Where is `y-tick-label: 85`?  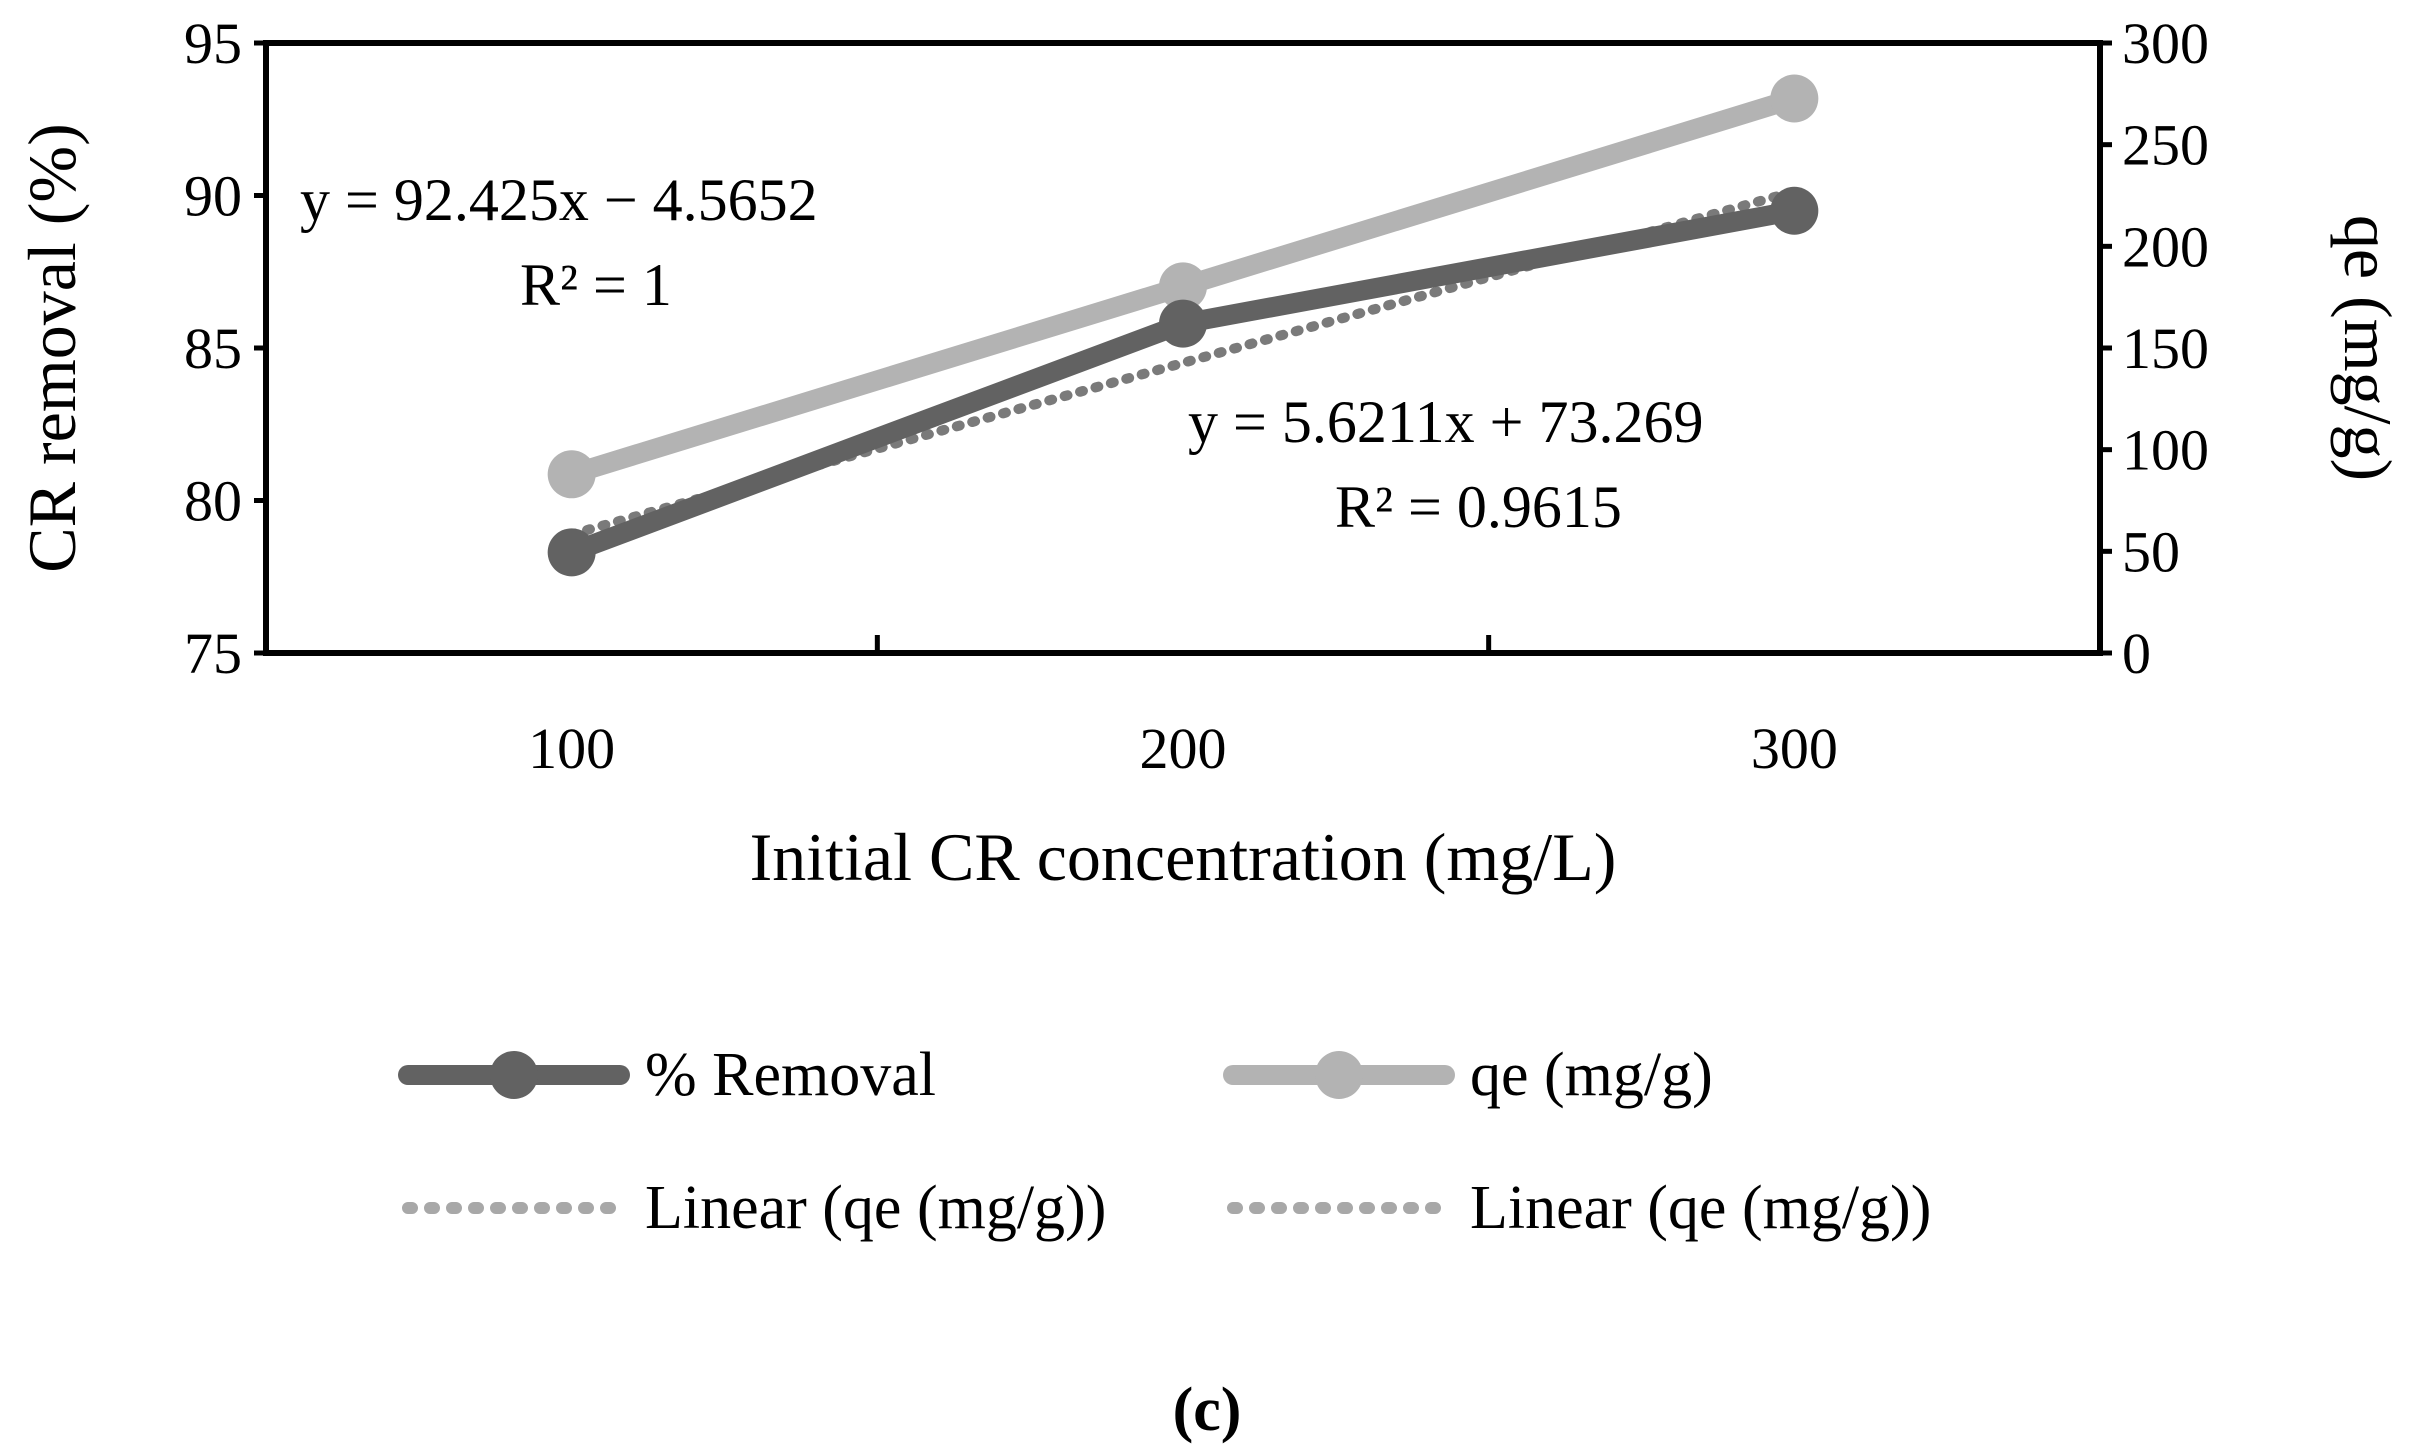
y-tick-label: 85 is located at coordinates (213, 348).